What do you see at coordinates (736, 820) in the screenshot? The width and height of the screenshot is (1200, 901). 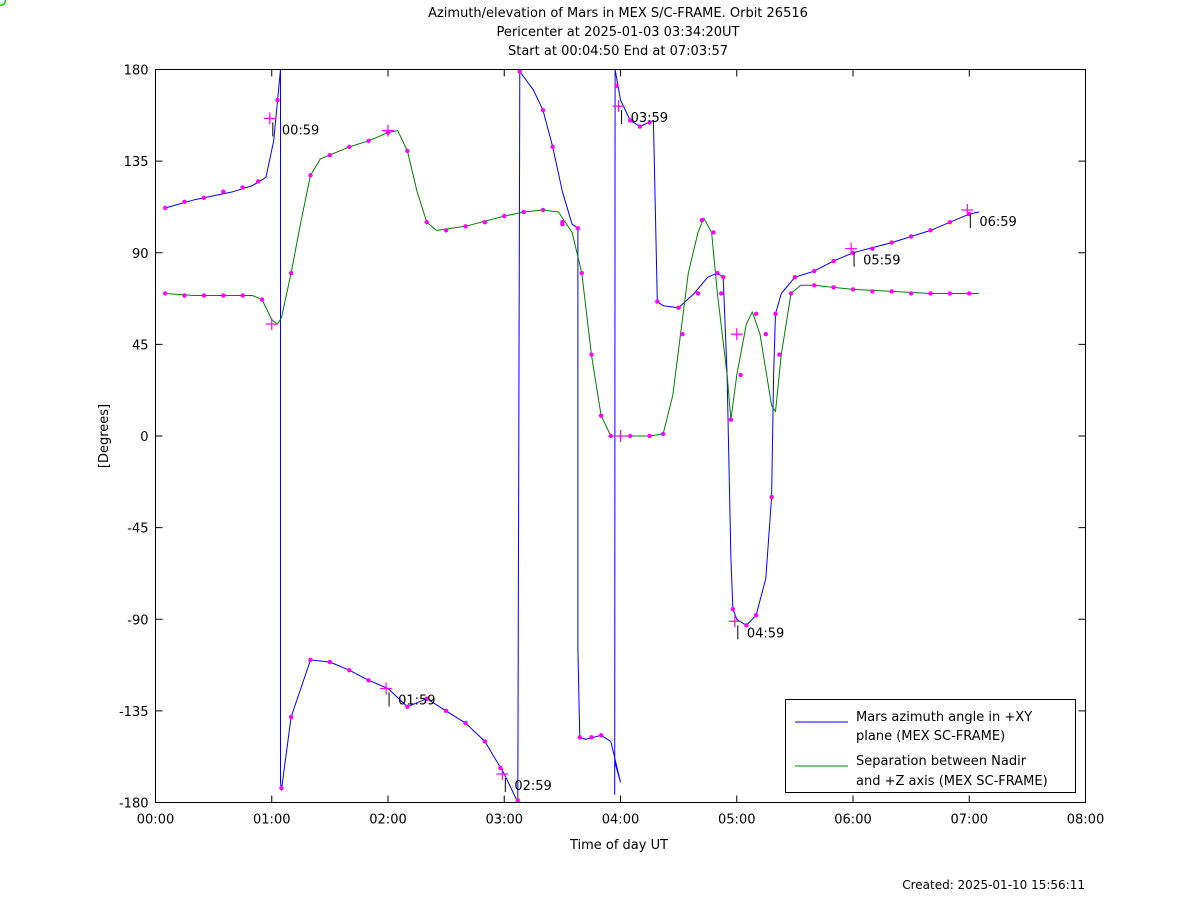 I see `x-tick-label: 05:00` at bounding box center [736, 820].